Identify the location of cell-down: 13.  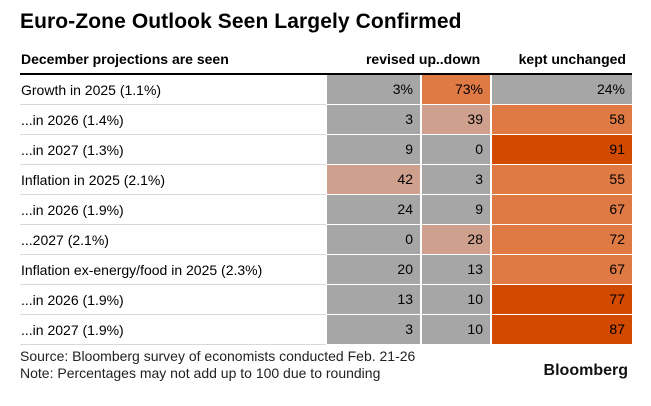
(456, 269).